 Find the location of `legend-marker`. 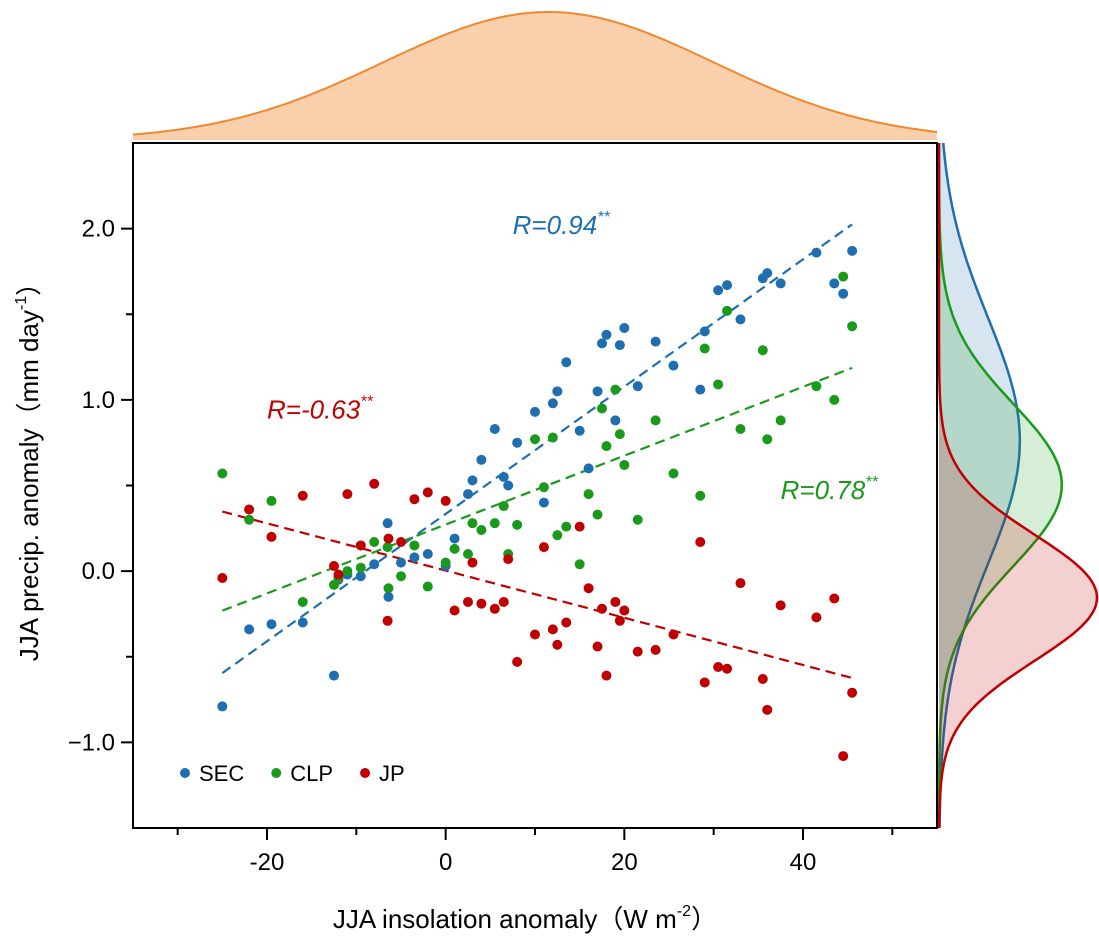

legend-marker is located at coordinates (276, 773).